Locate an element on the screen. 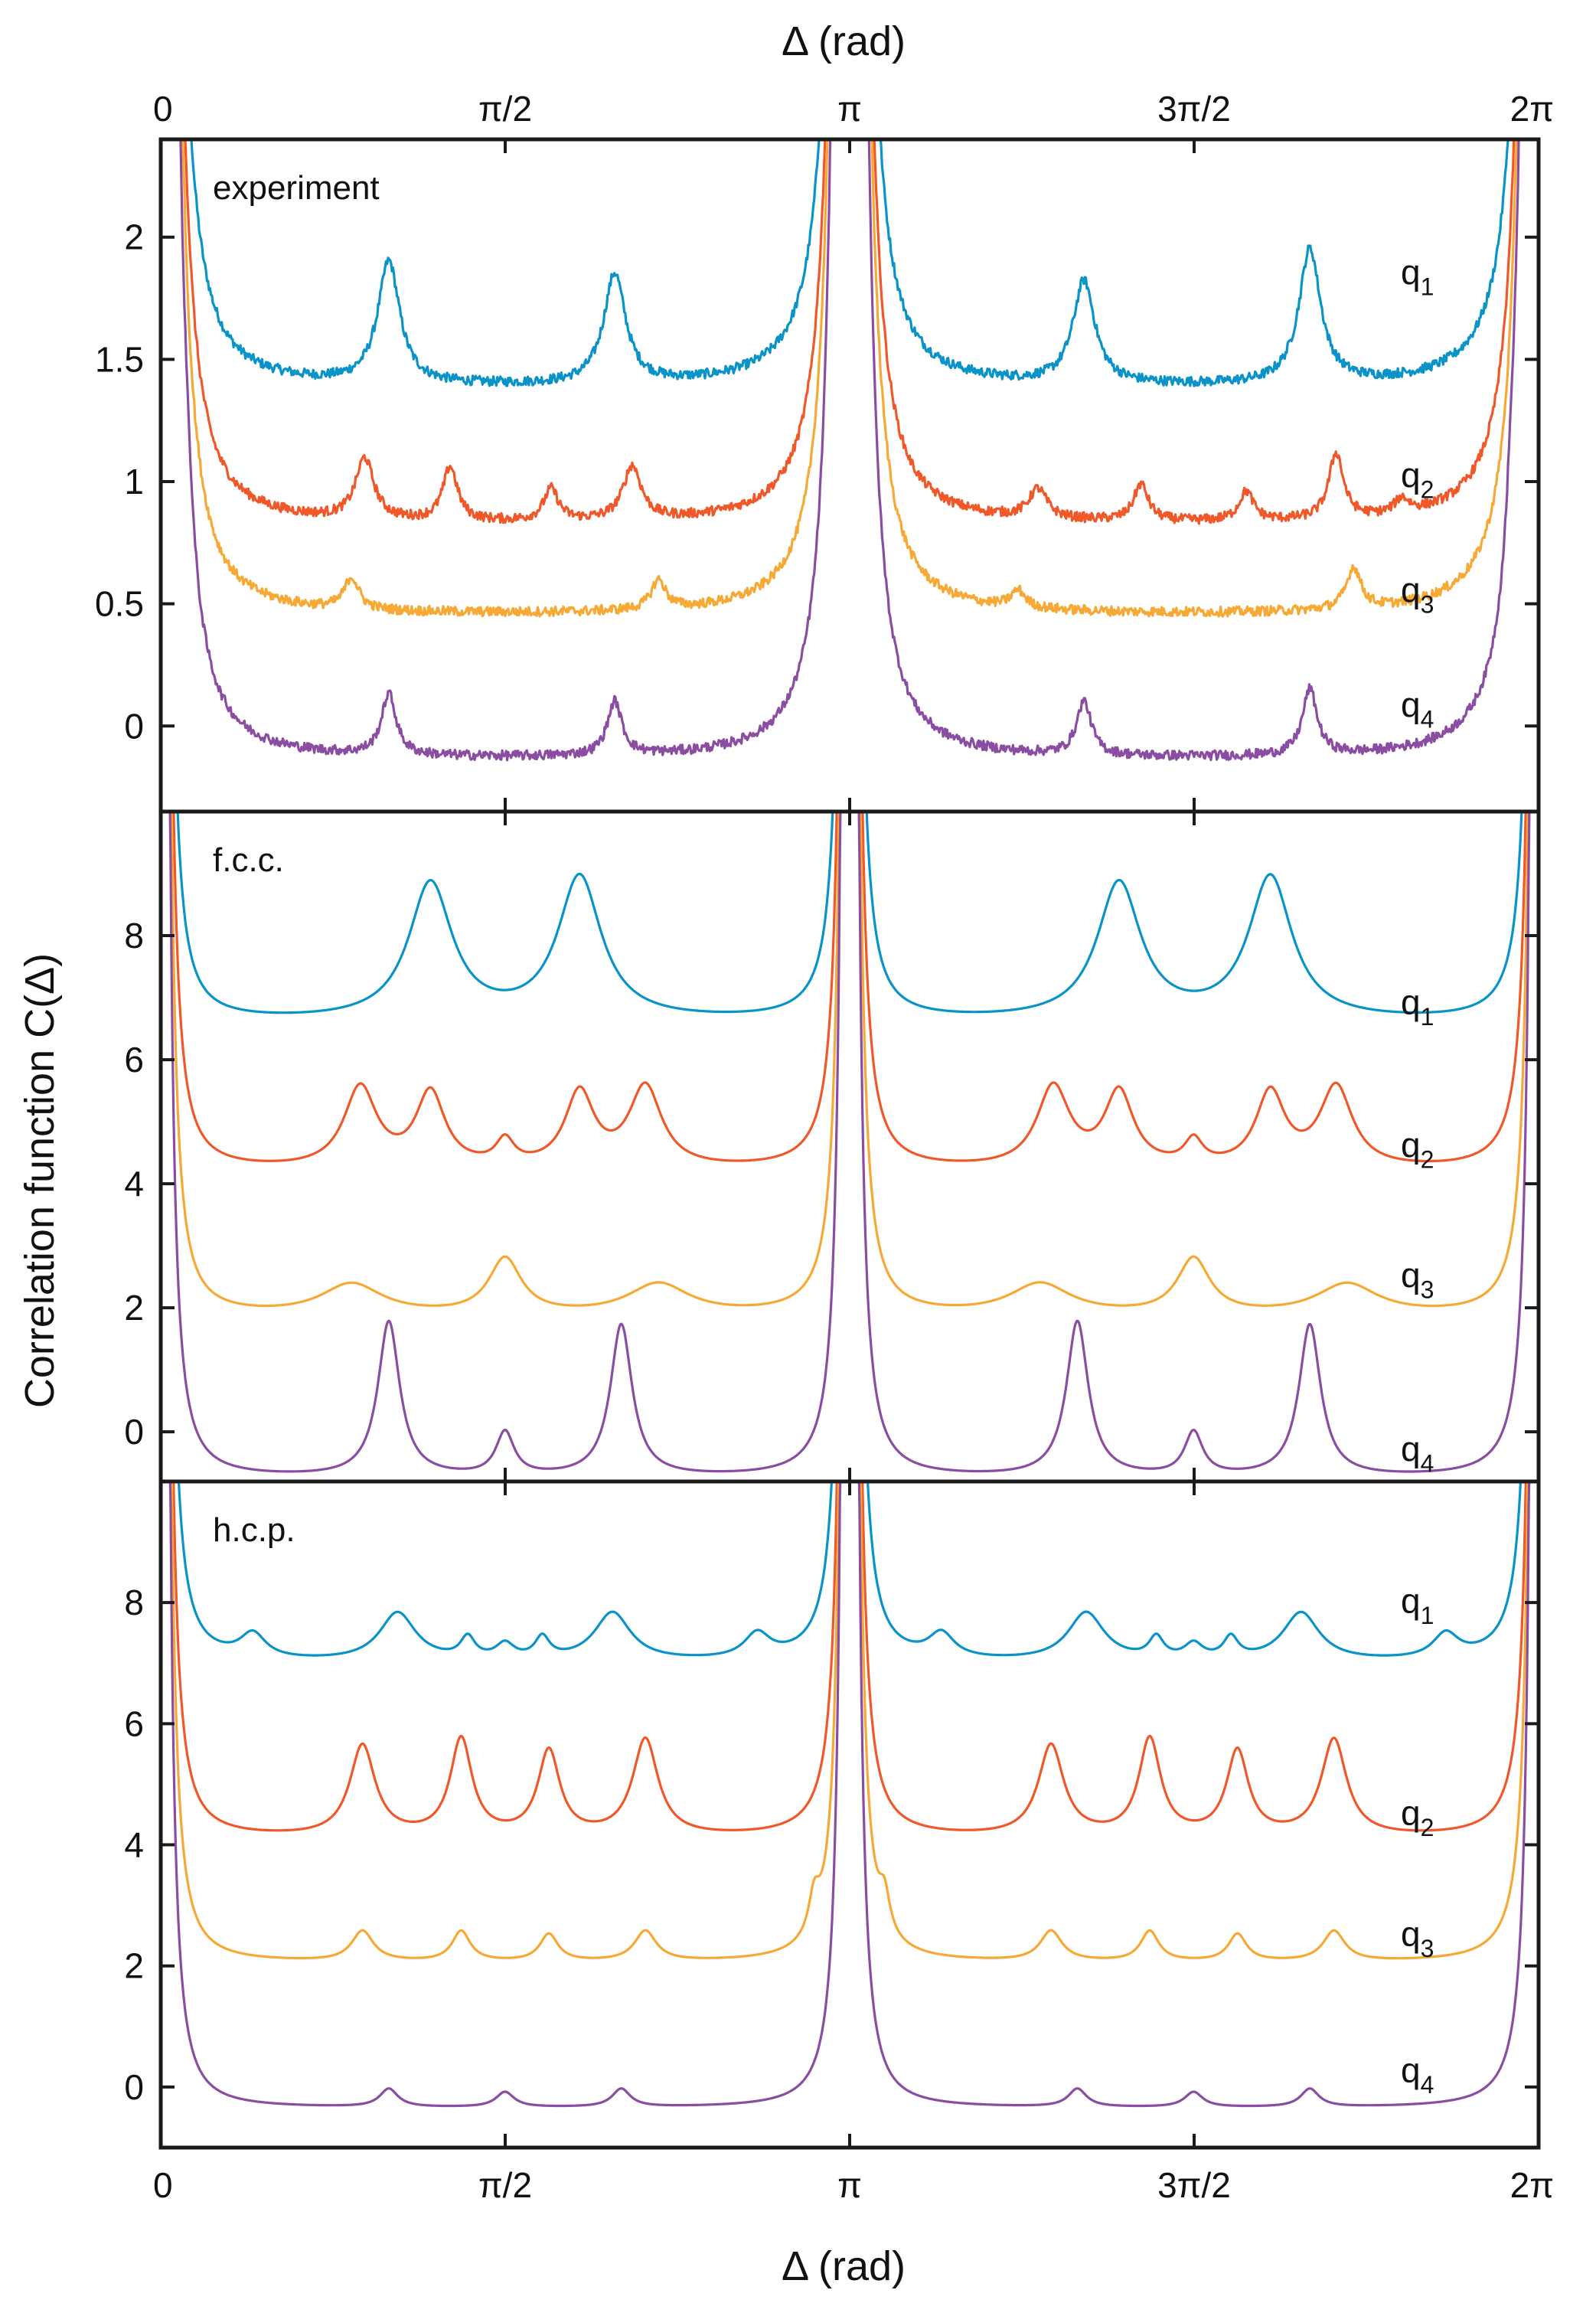  panel-label-hcp: h.c.p. is located at coordinates (254, 1530).